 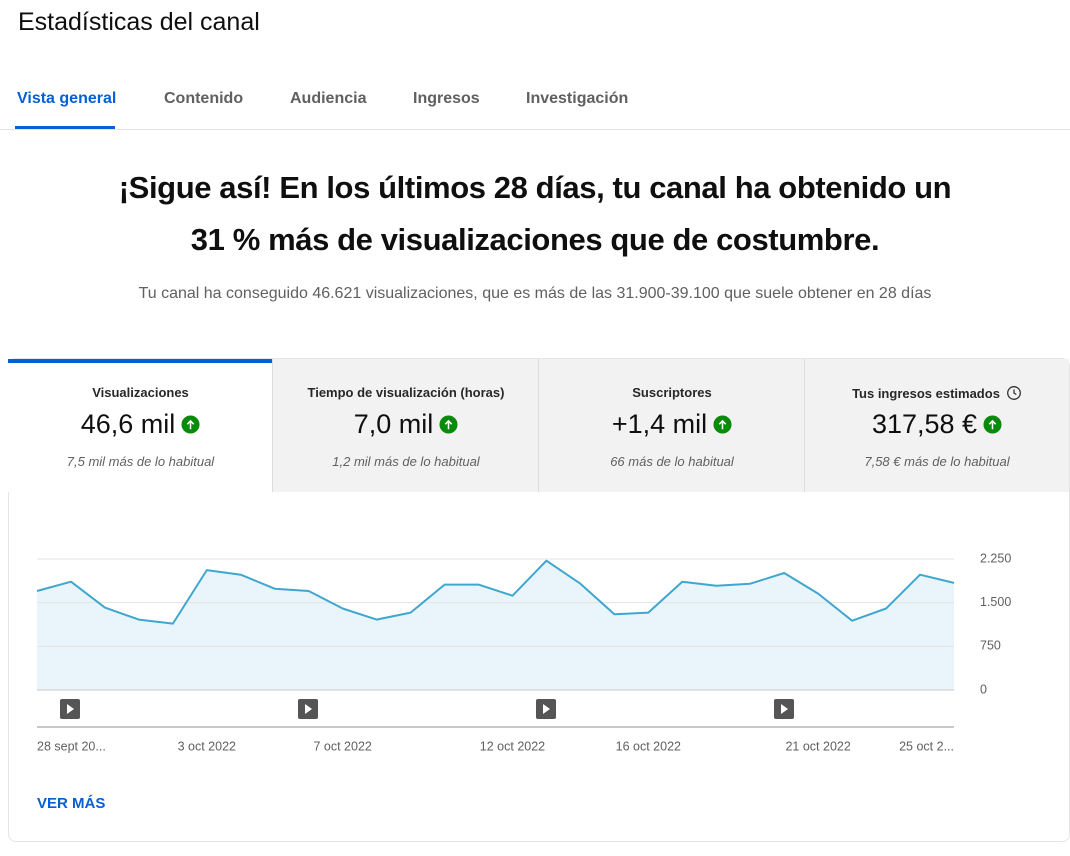 What do you see at coordinates (393, 424) in the screenshot?
I see `metric-value-text: 7,0 mil` at bounding box center [393, 424].